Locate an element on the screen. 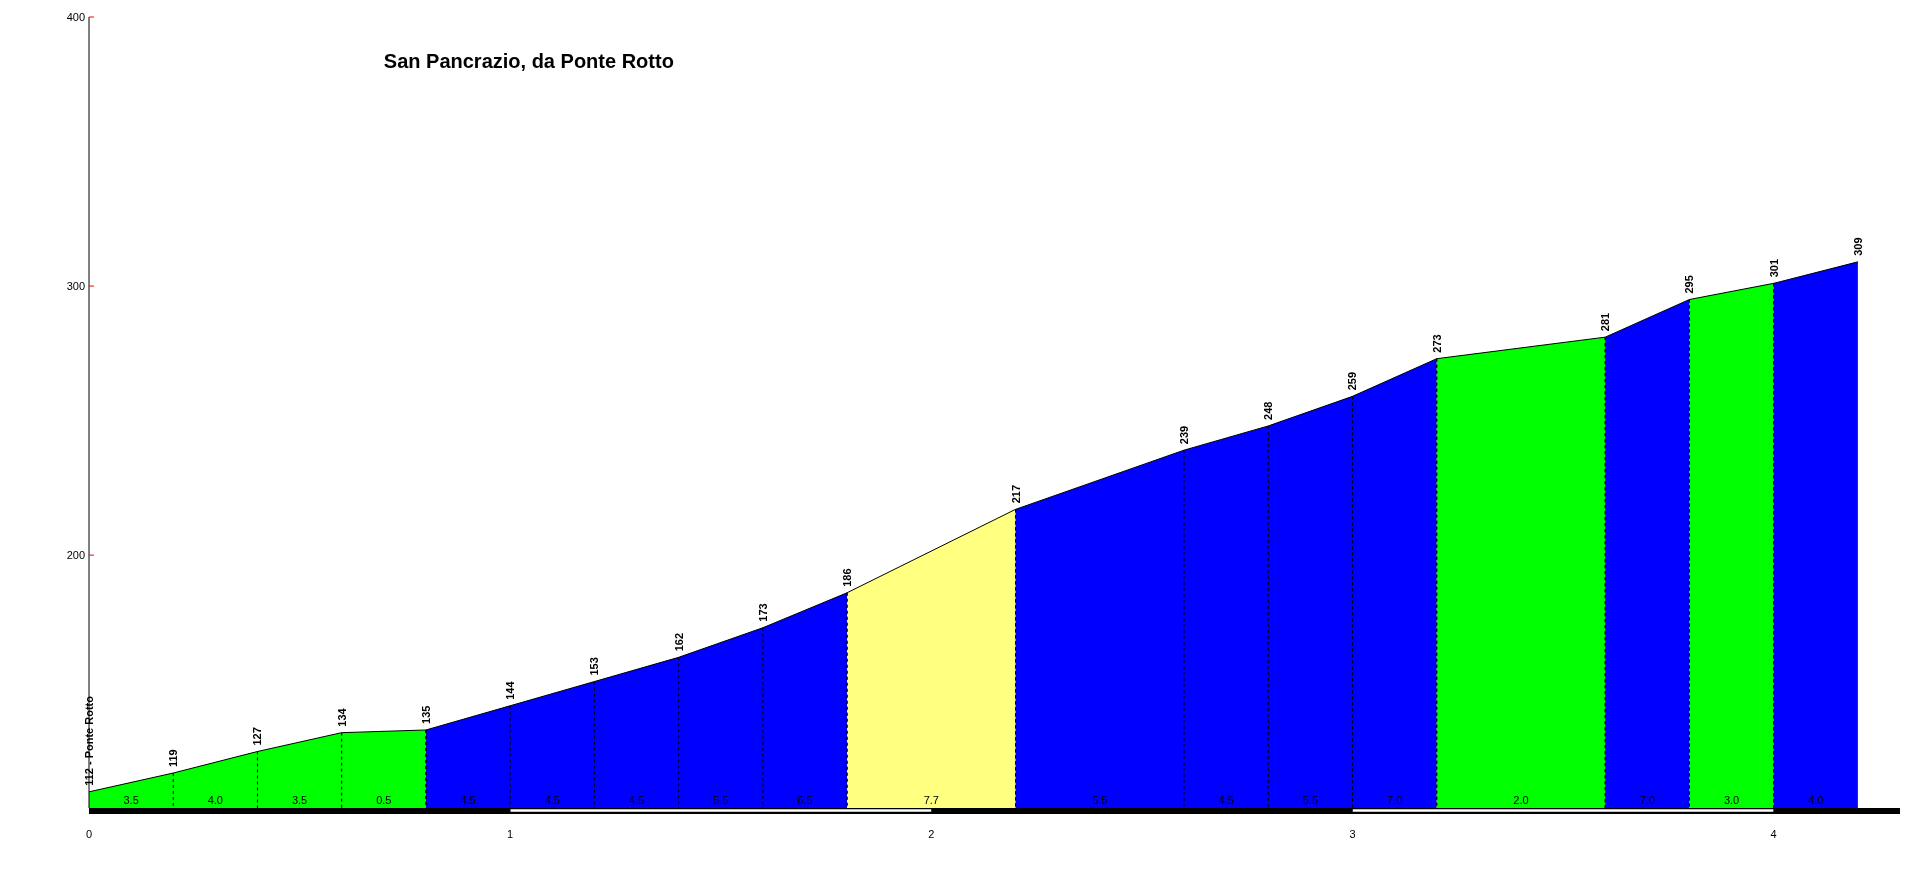 Image resolution: width=1908 pixels, height=873 pixels. data-label: 248 is located at coordinates (1268, 410).